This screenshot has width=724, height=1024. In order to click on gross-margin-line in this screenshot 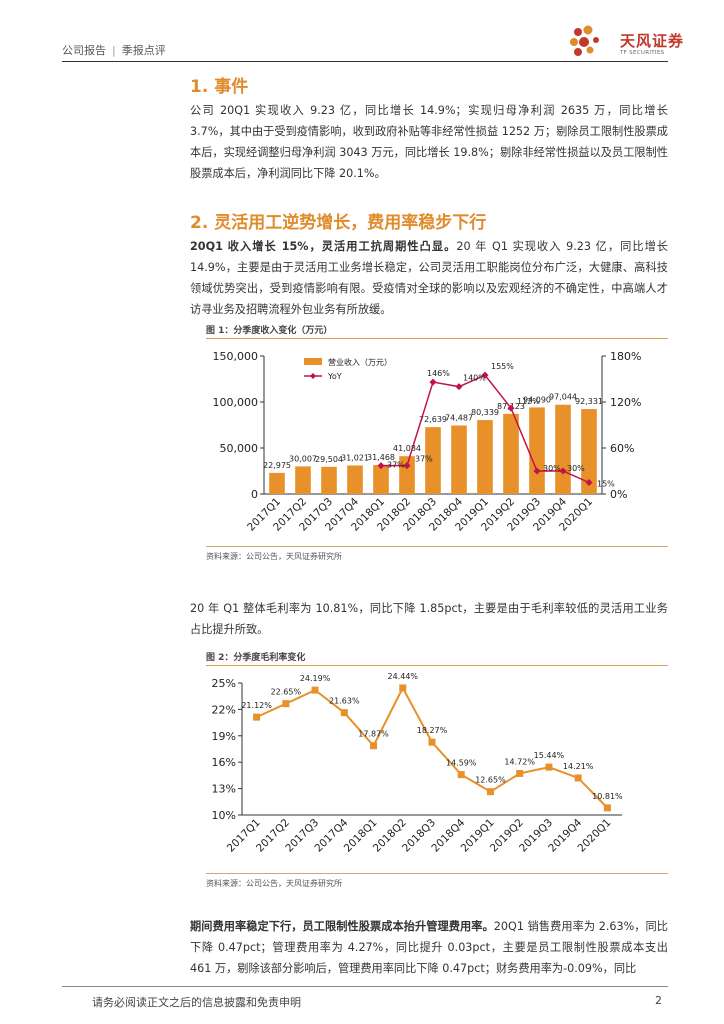, I will do `click(432, 747)`.